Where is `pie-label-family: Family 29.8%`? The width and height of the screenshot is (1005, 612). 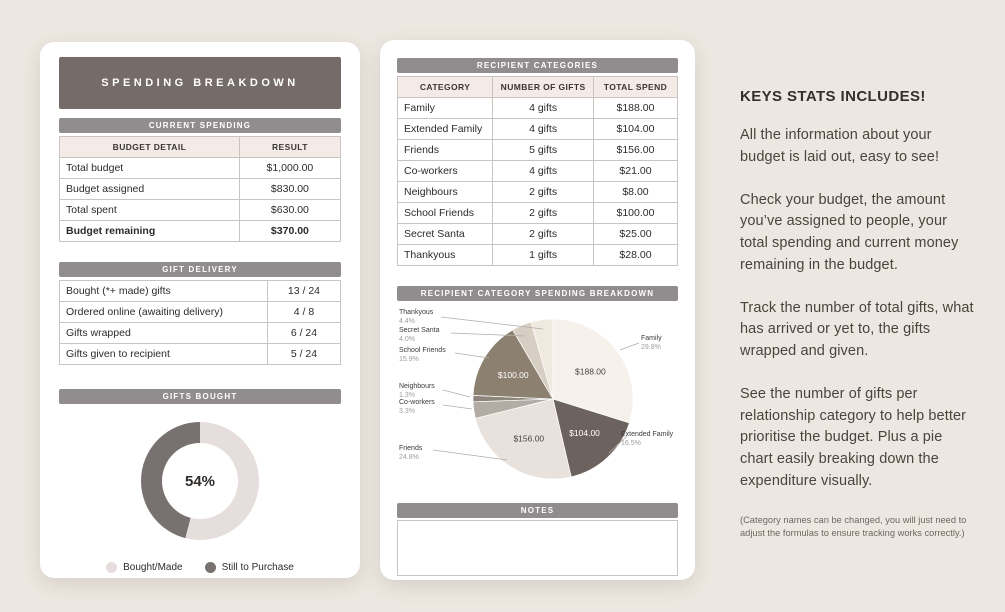 pie-label-family: Family 29.8% is located at coordinates (651, 343).